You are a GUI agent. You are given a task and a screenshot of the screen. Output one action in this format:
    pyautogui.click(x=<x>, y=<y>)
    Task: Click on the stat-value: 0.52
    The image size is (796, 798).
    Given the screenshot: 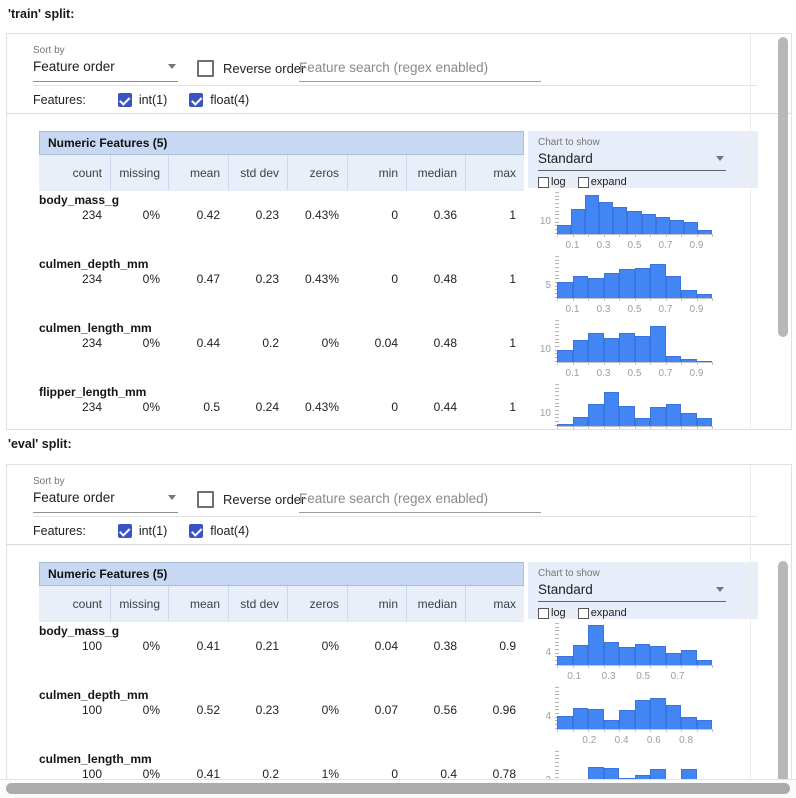 What is the action you would take?
    pyautogui.click(x=208, y=710)
    